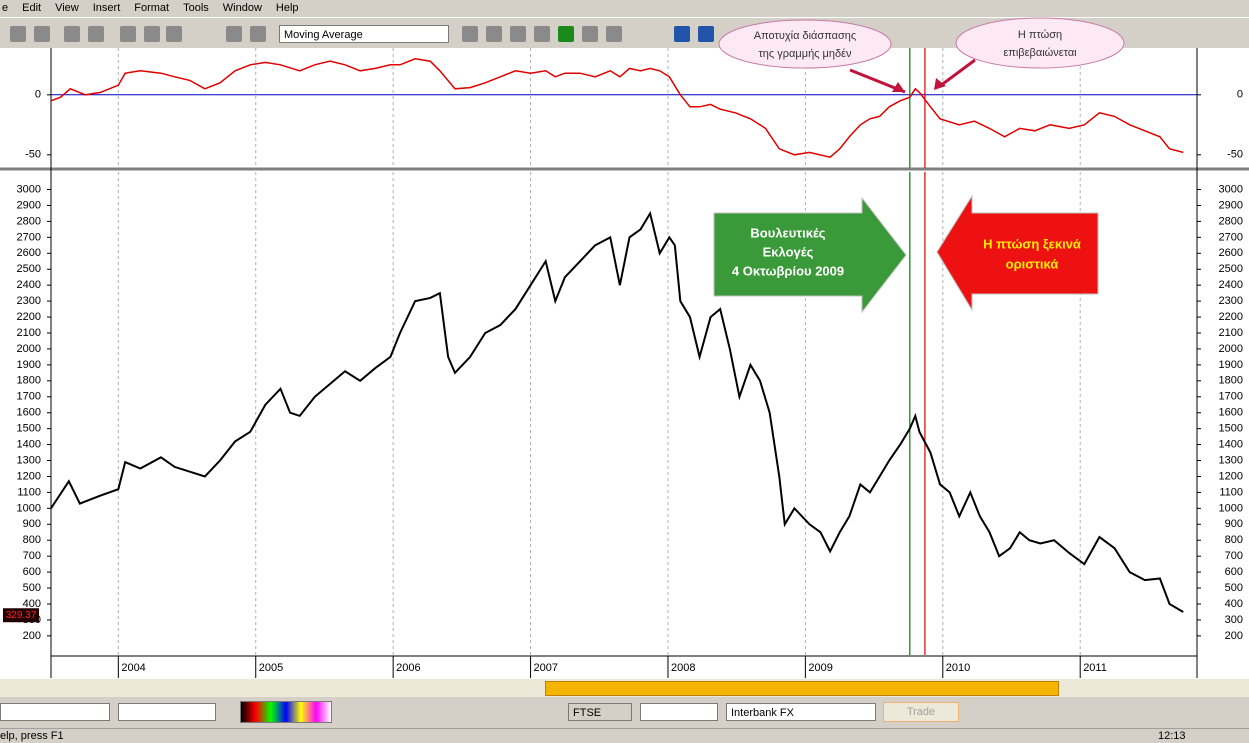 This screenshot has height=743, width=1249. I want to click on save-button, so click(42, 34).